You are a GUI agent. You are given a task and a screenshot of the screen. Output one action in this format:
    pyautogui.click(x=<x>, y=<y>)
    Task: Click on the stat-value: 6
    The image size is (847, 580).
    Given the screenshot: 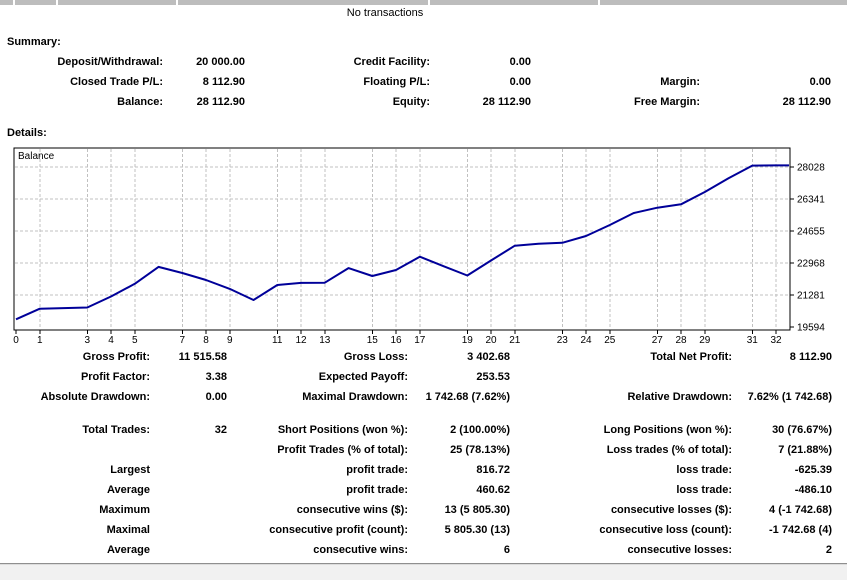 What is the action you would take?
    pyautogui.click(x=506, y=550)
    